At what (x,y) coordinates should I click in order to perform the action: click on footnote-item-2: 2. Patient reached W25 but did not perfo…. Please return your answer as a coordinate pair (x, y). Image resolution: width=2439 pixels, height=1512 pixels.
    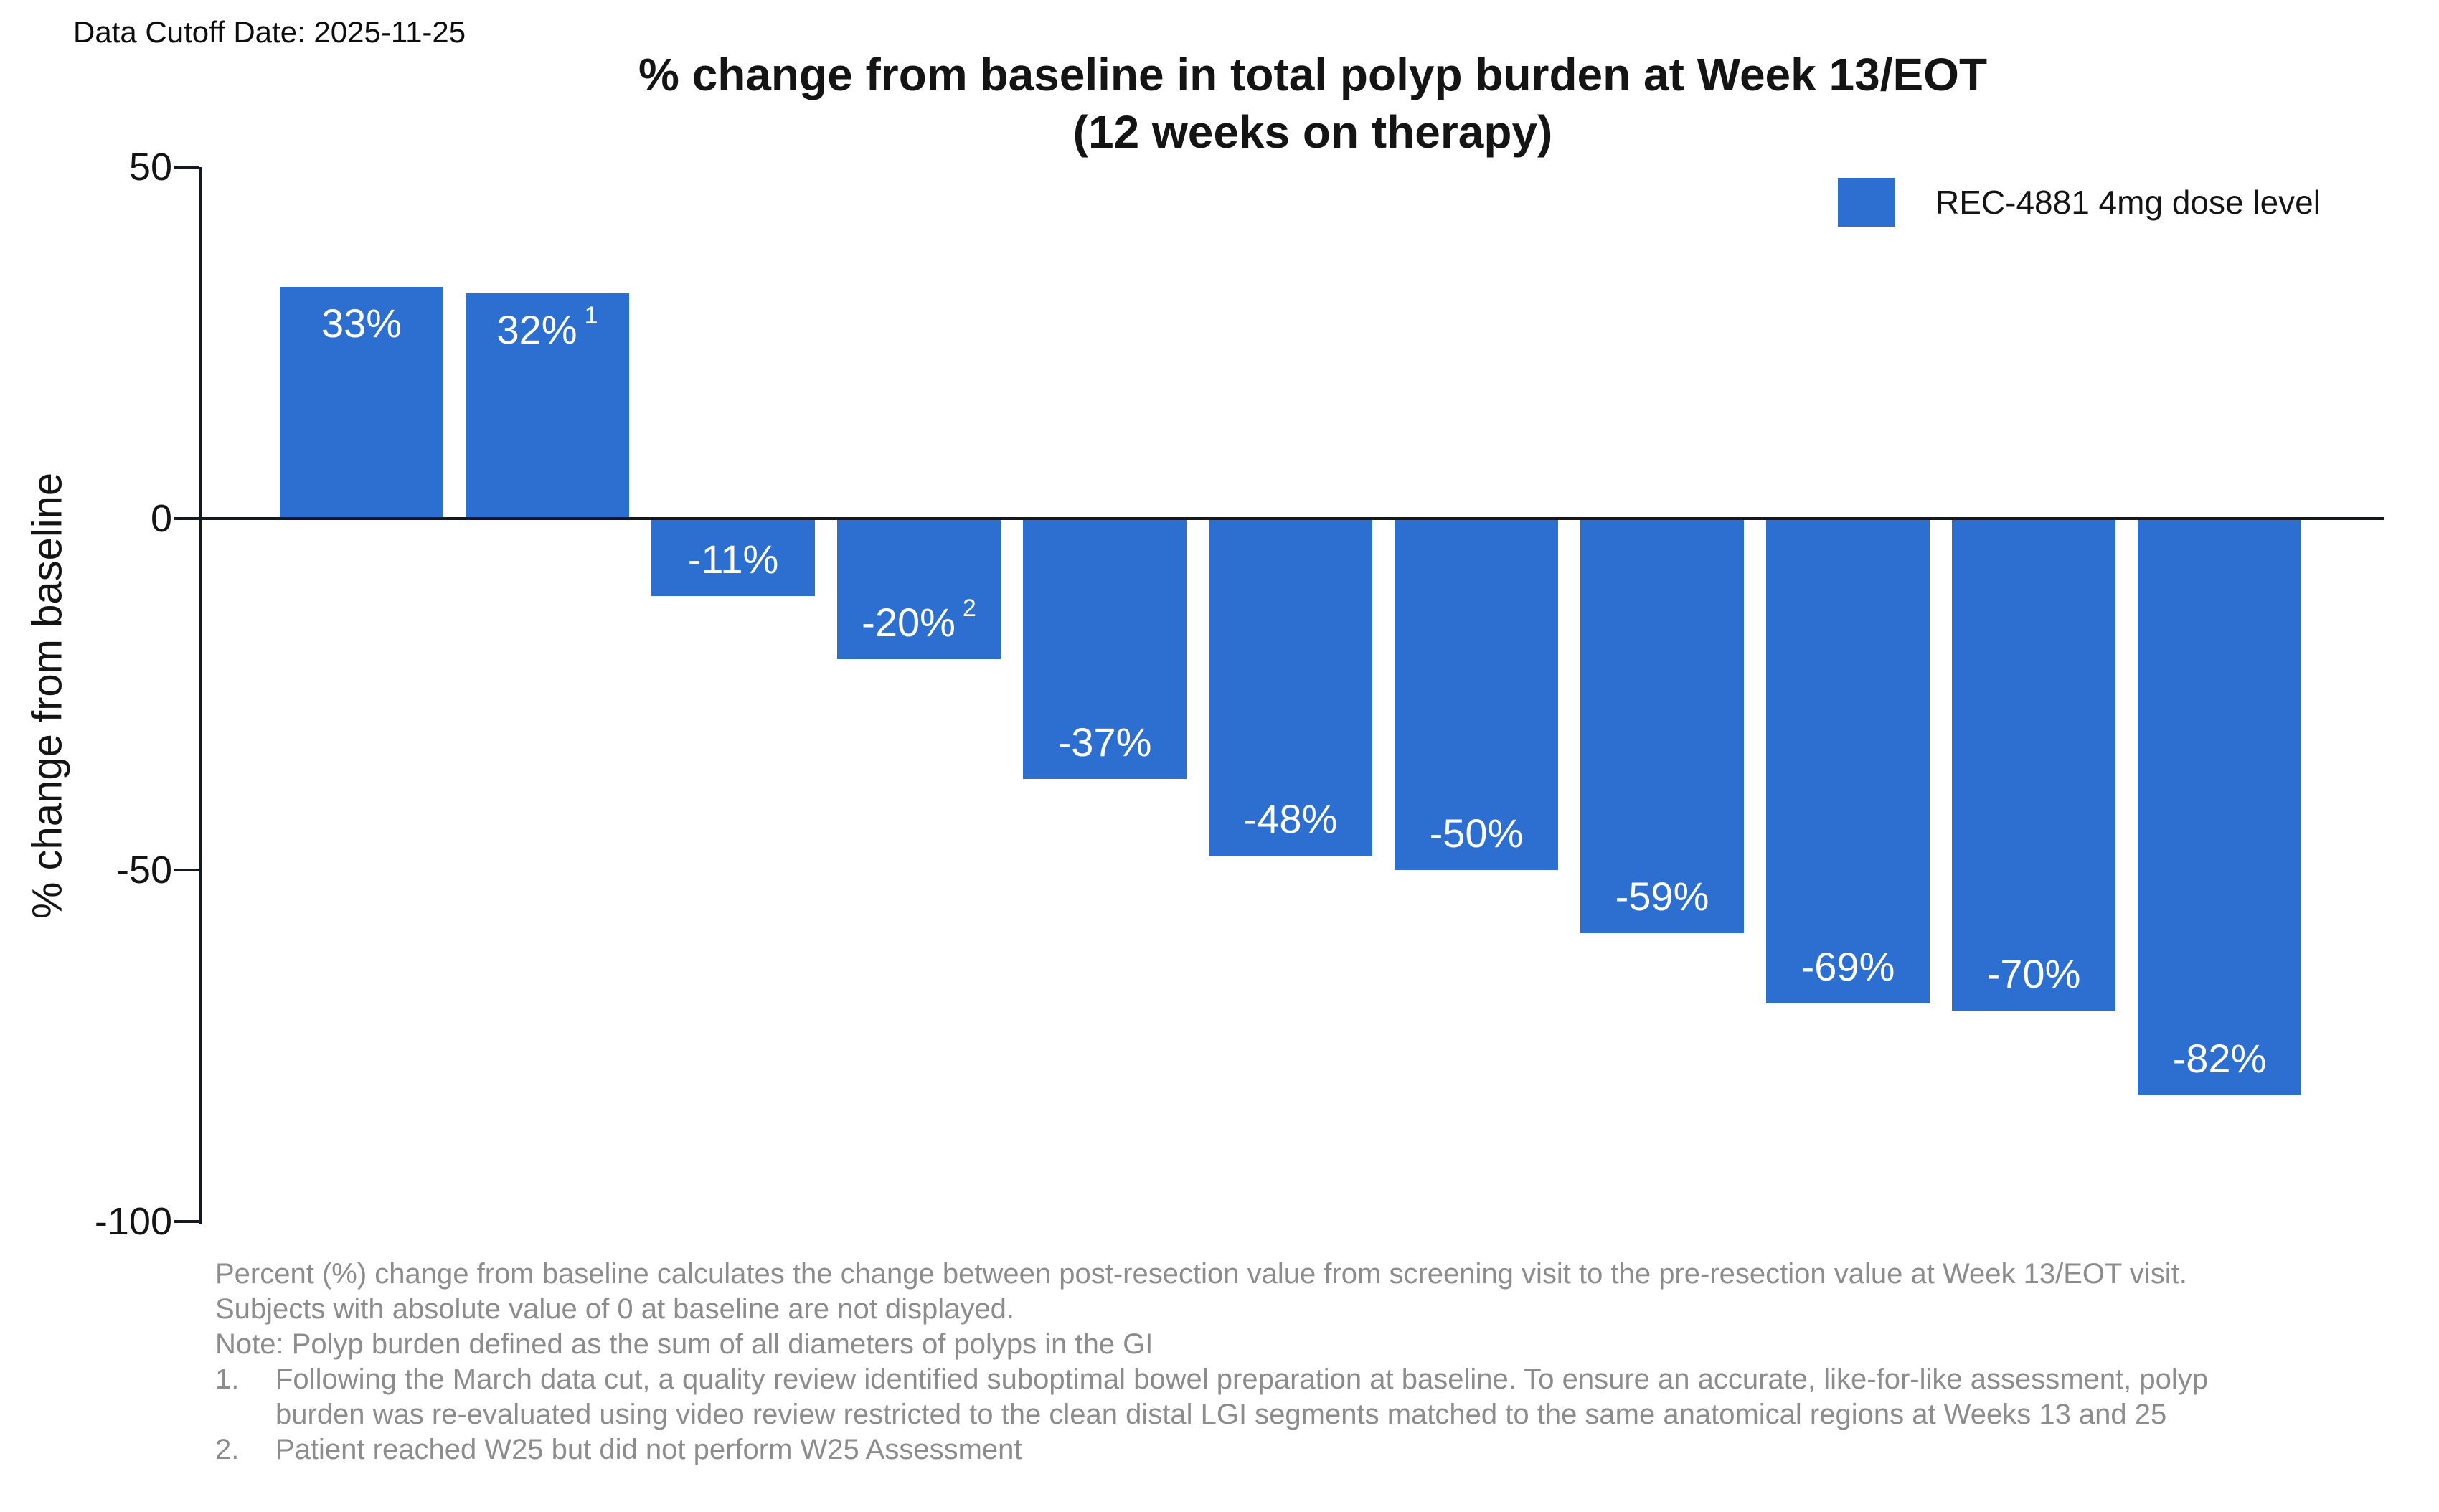
    Looking at the image, I should click on (1216, 1450).